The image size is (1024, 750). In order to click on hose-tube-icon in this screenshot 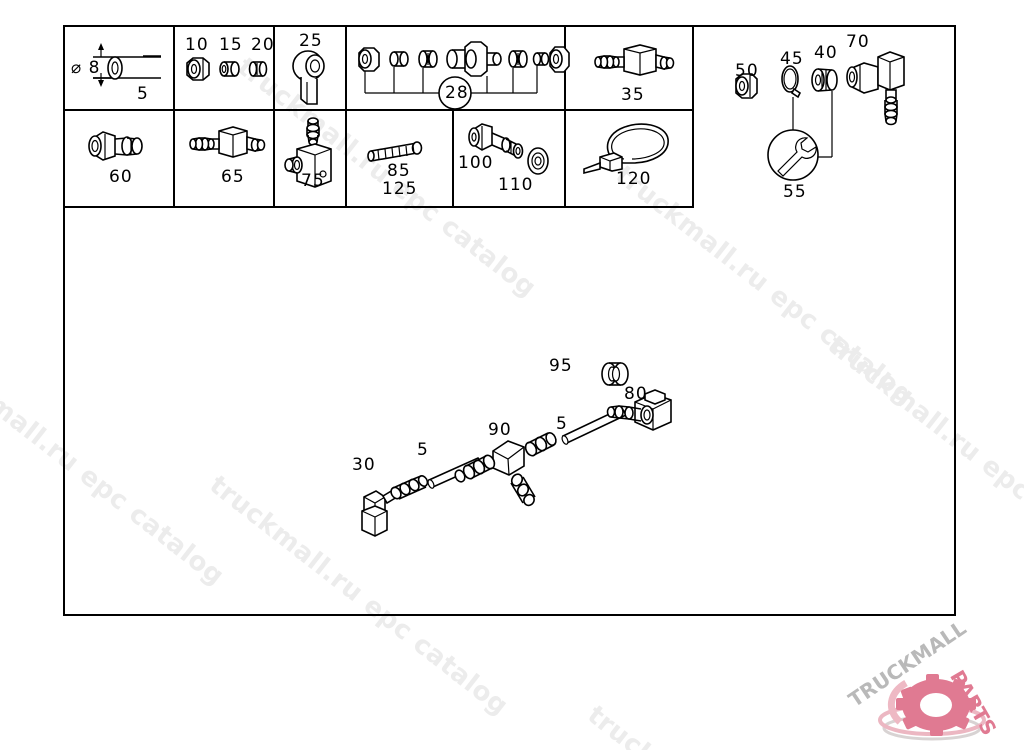, I will do `click(127, 65)`.